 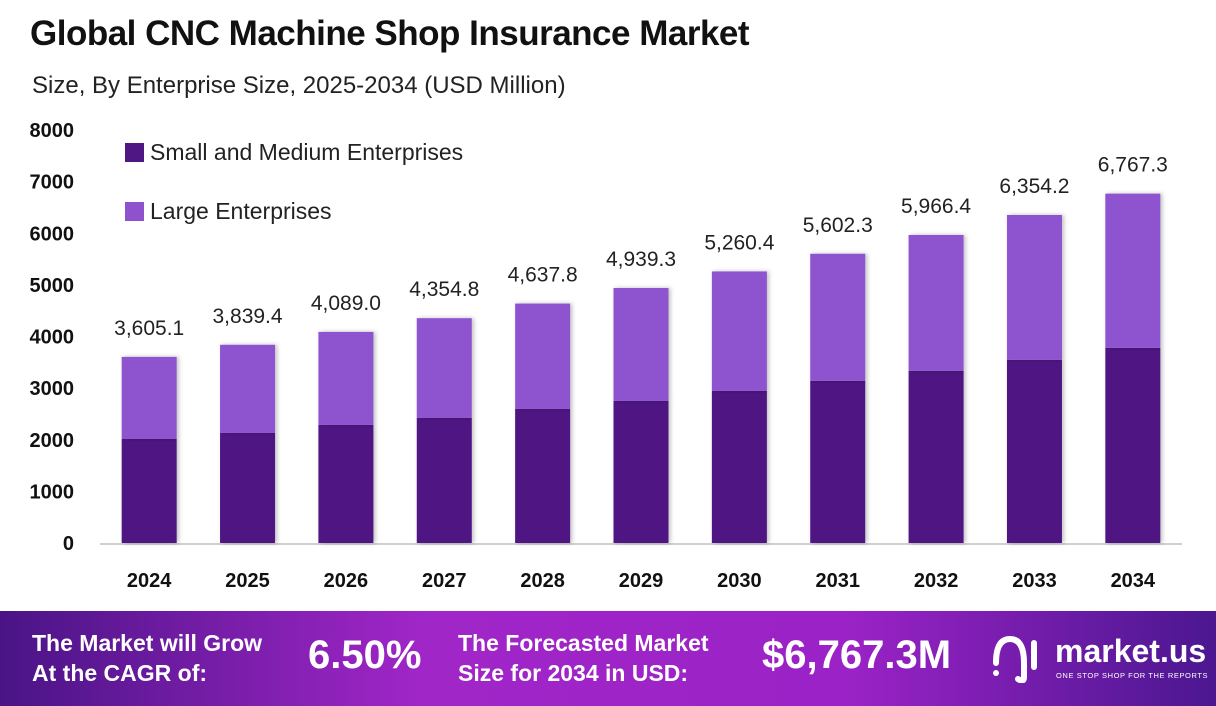 What do you see at coordinates (241, 211) in the screenshot?
I see `legend-label-1: Large Enterprises` at bounding box center [241, 211].